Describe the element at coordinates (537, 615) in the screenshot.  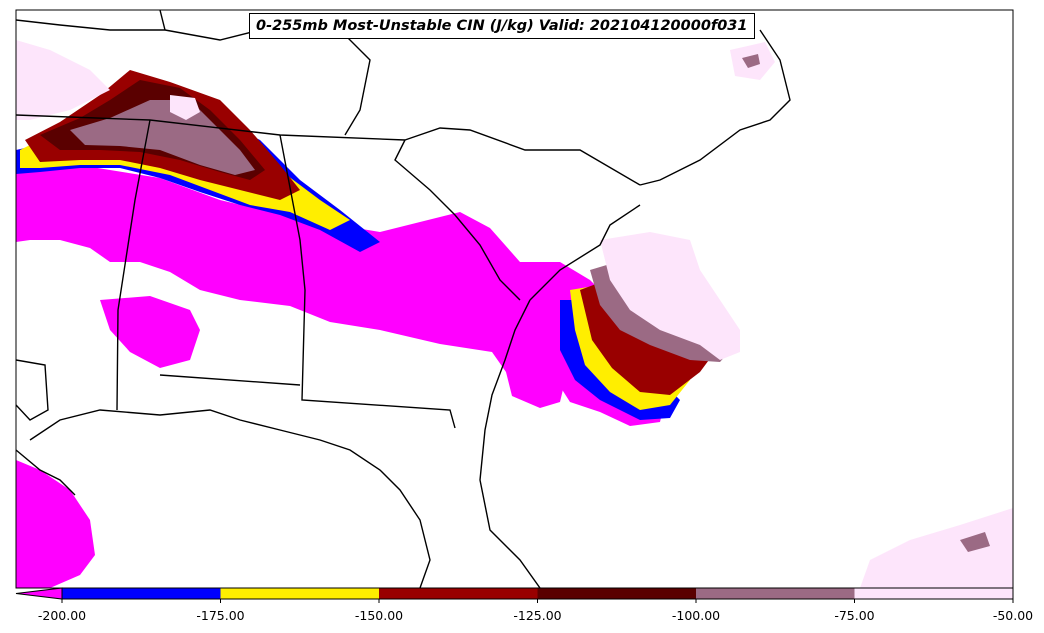
I see `colorbar-tick-label: -125.00` at that location.